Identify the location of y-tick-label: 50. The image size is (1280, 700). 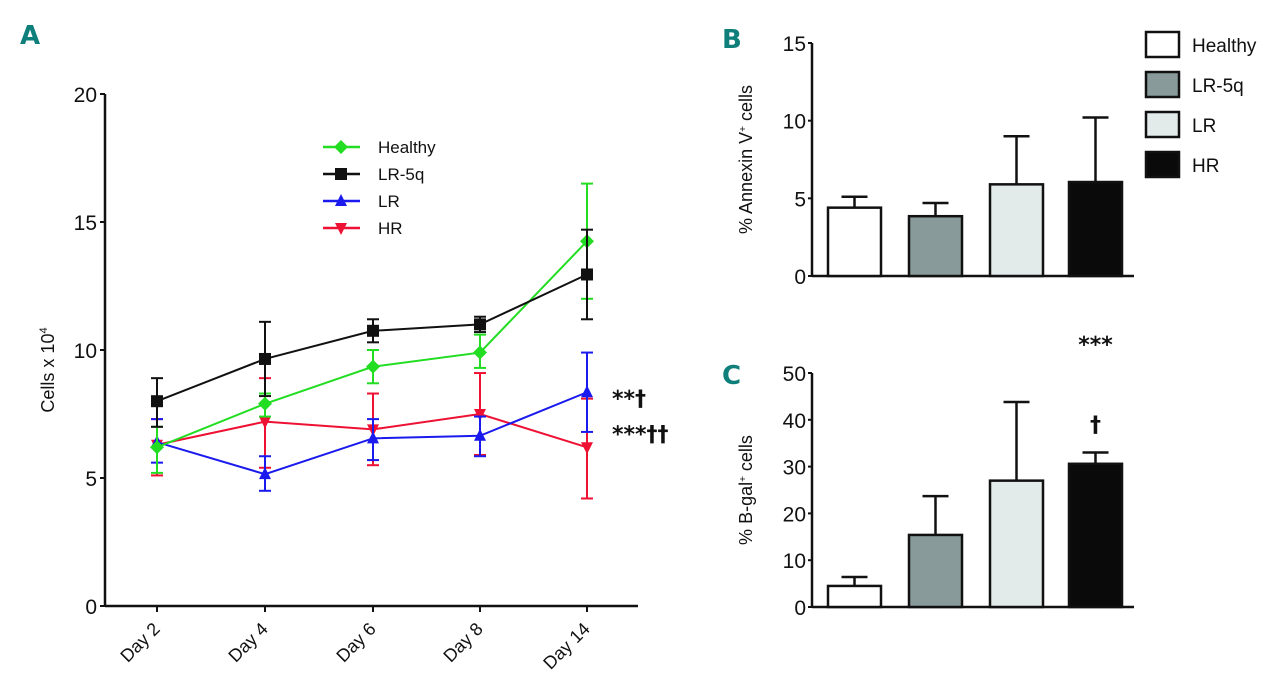
(794, 374).